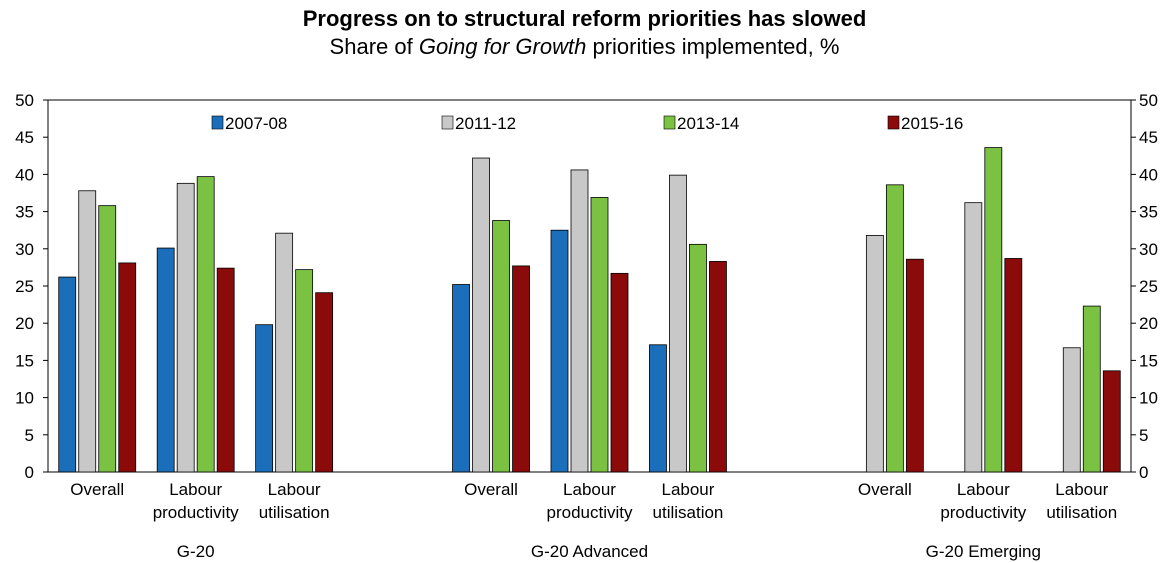 The width and height of the screenshot is (1169, 563). I want to click on group-label: G-20, so click(196, 551).